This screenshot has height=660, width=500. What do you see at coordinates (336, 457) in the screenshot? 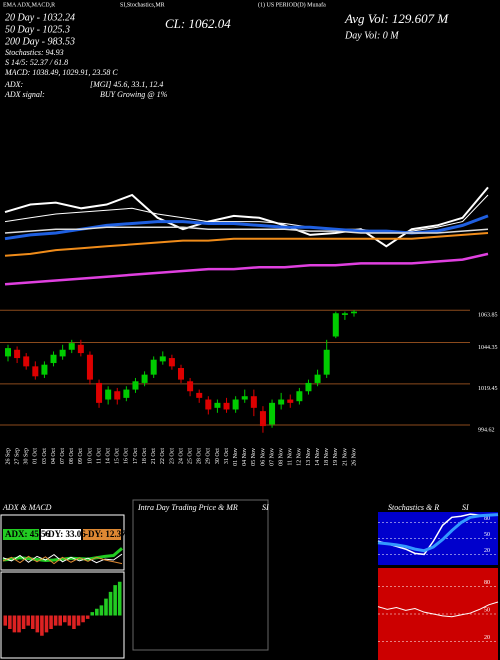
I see `x-tick-label: 19 Nov` at bounding box center [336, 457].